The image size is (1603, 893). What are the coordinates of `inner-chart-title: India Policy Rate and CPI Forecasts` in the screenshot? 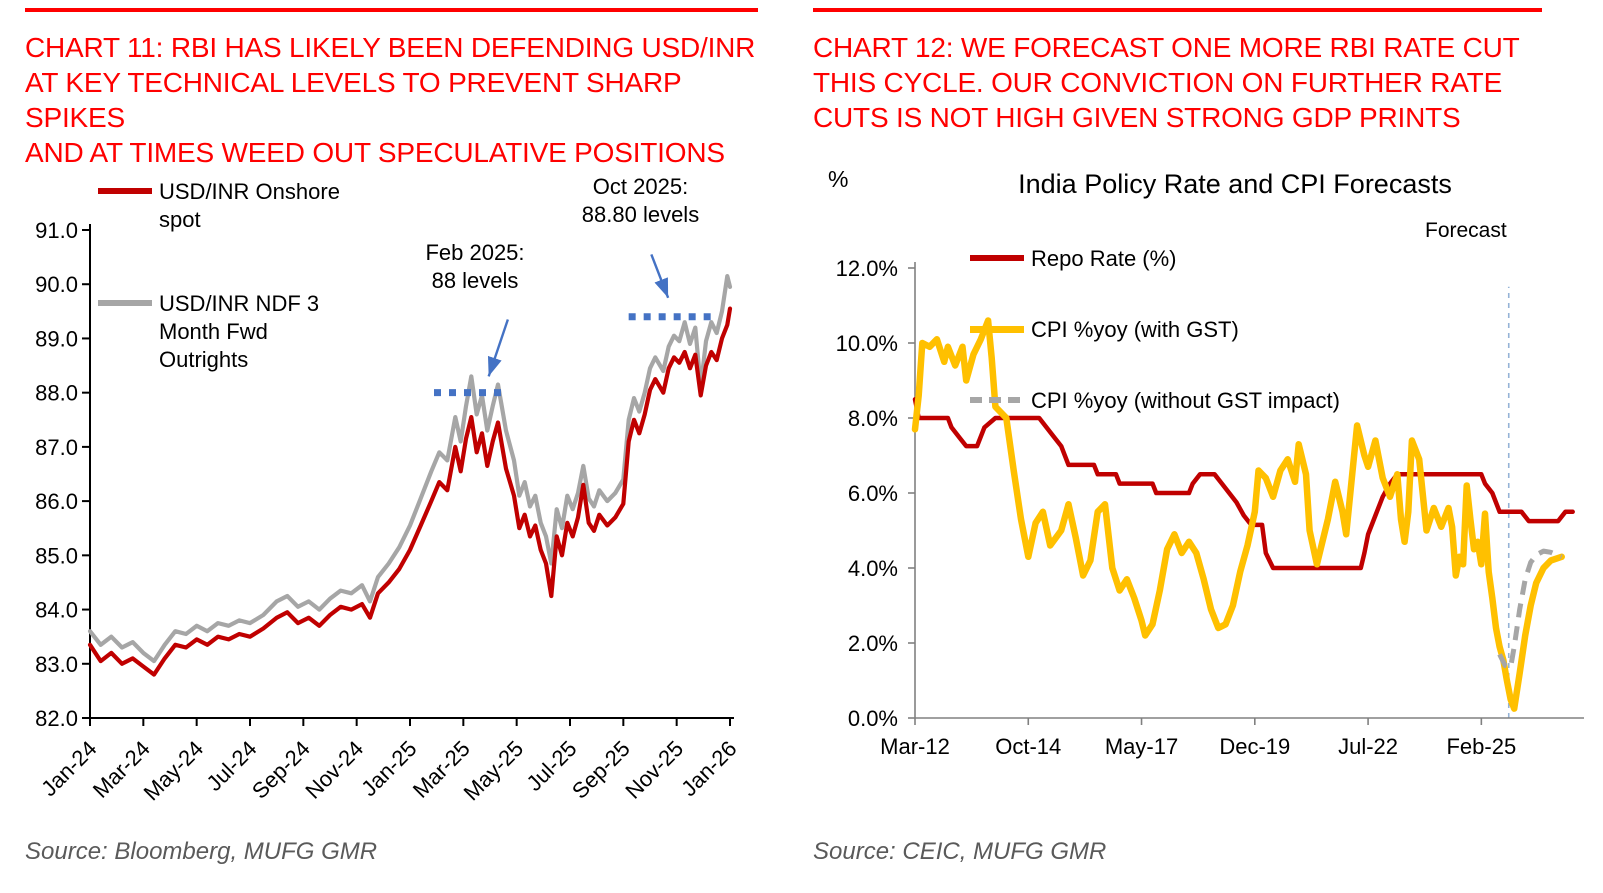 It's located at (1235, 184).